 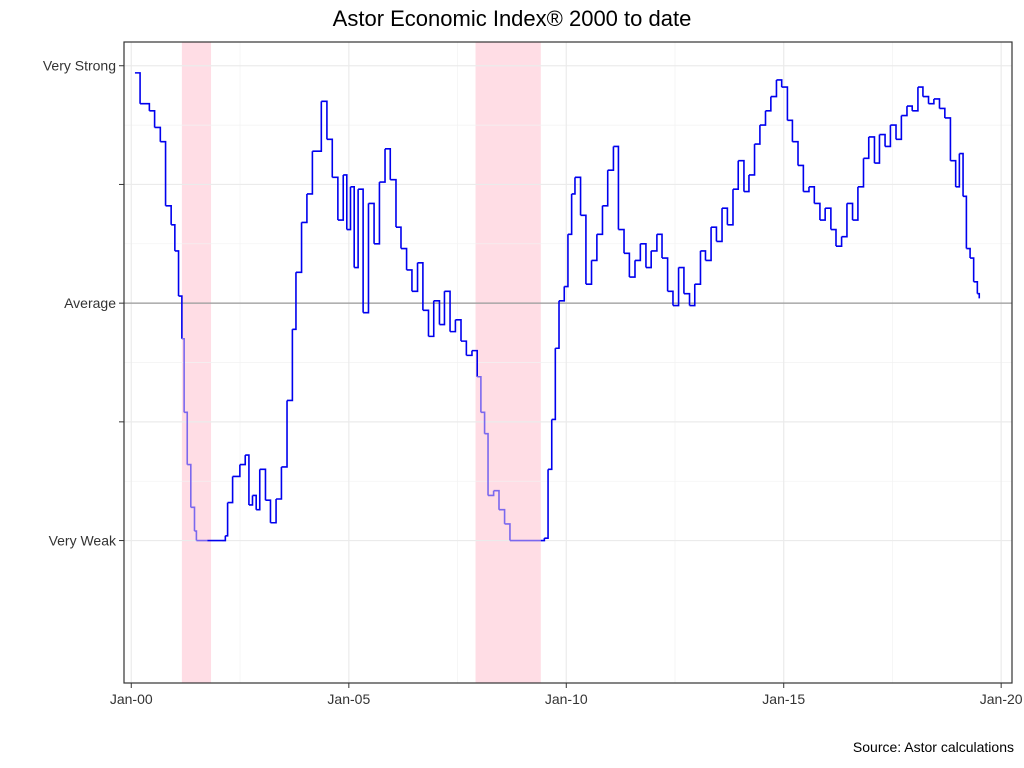 What do you see at coordinates (783, 699) in the screenshot?
I see `x-tick-label: Jan-15` at bounding box center [783, 699].